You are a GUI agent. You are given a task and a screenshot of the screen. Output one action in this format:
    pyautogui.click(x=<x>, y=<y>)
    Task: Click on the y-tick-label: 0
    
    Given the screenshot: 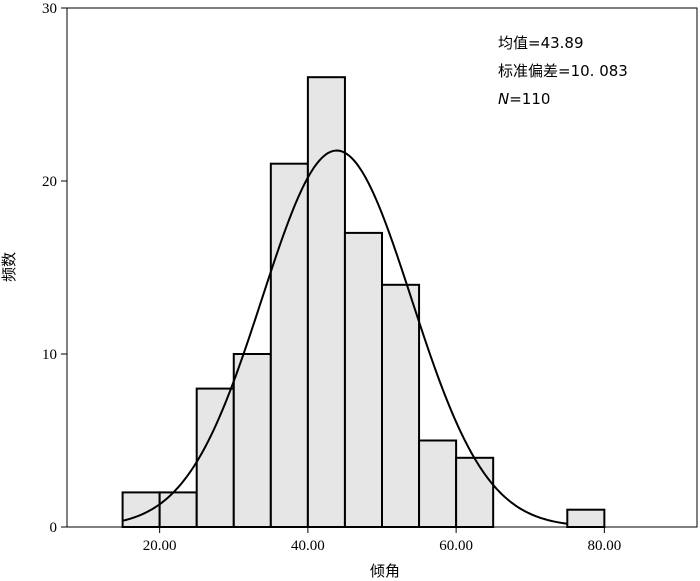 What is the action you would take?
    pyautogui.click(x=54, y=528)
    